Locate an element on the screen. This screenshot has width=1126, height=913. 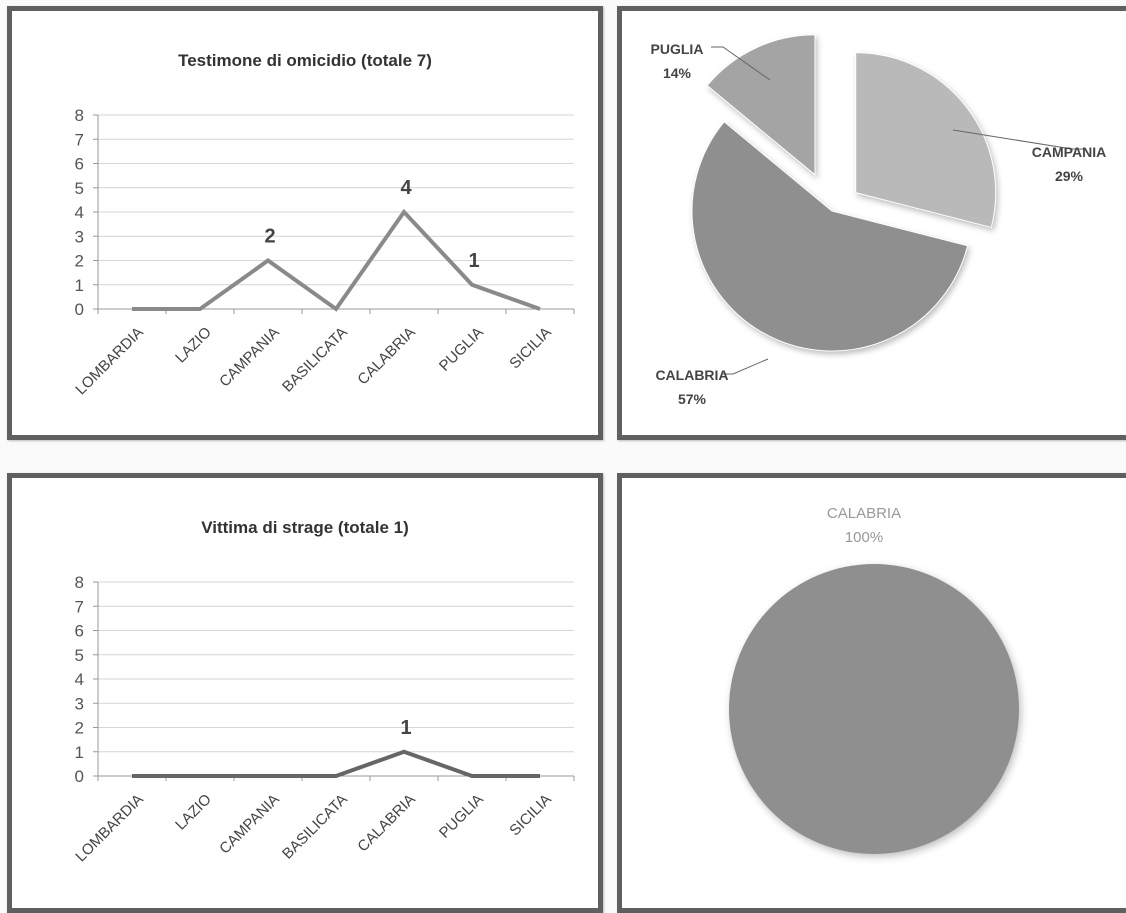
pie-label-pct: 57% is located at coordinates (692, 399).